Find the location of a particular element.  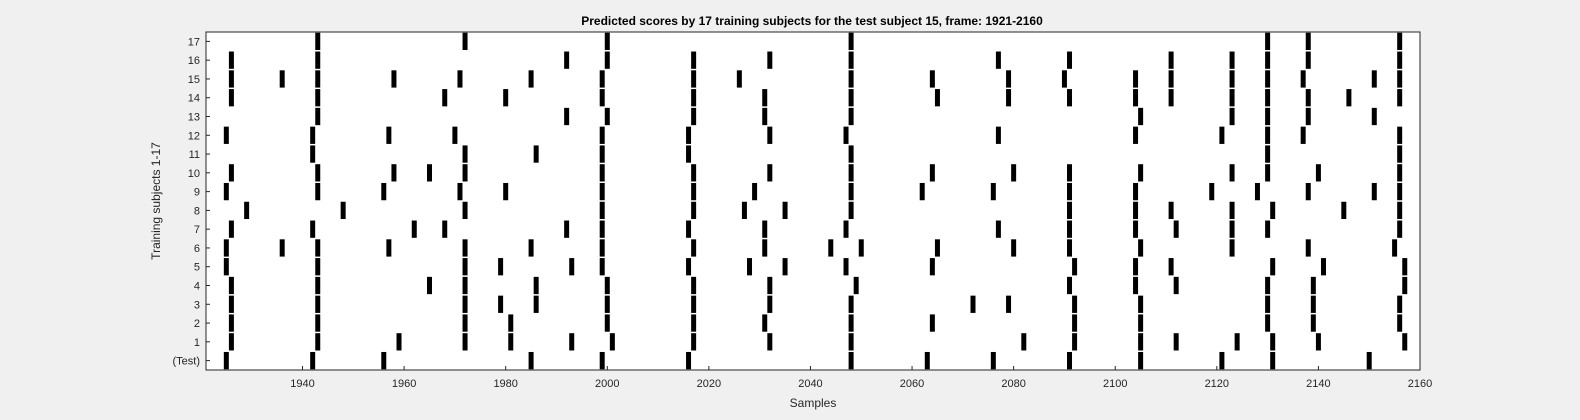

x-tick-label: 2120 is located at coordinates (1217, 384).